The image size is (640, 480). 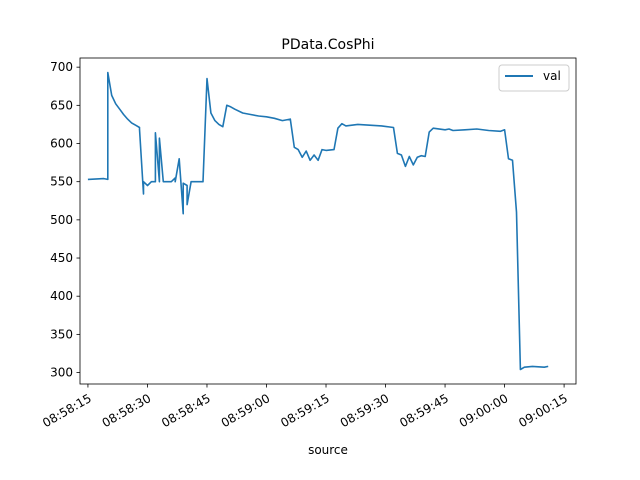 I want to click on y-tick-label: 600, so click(x=61, y=144).